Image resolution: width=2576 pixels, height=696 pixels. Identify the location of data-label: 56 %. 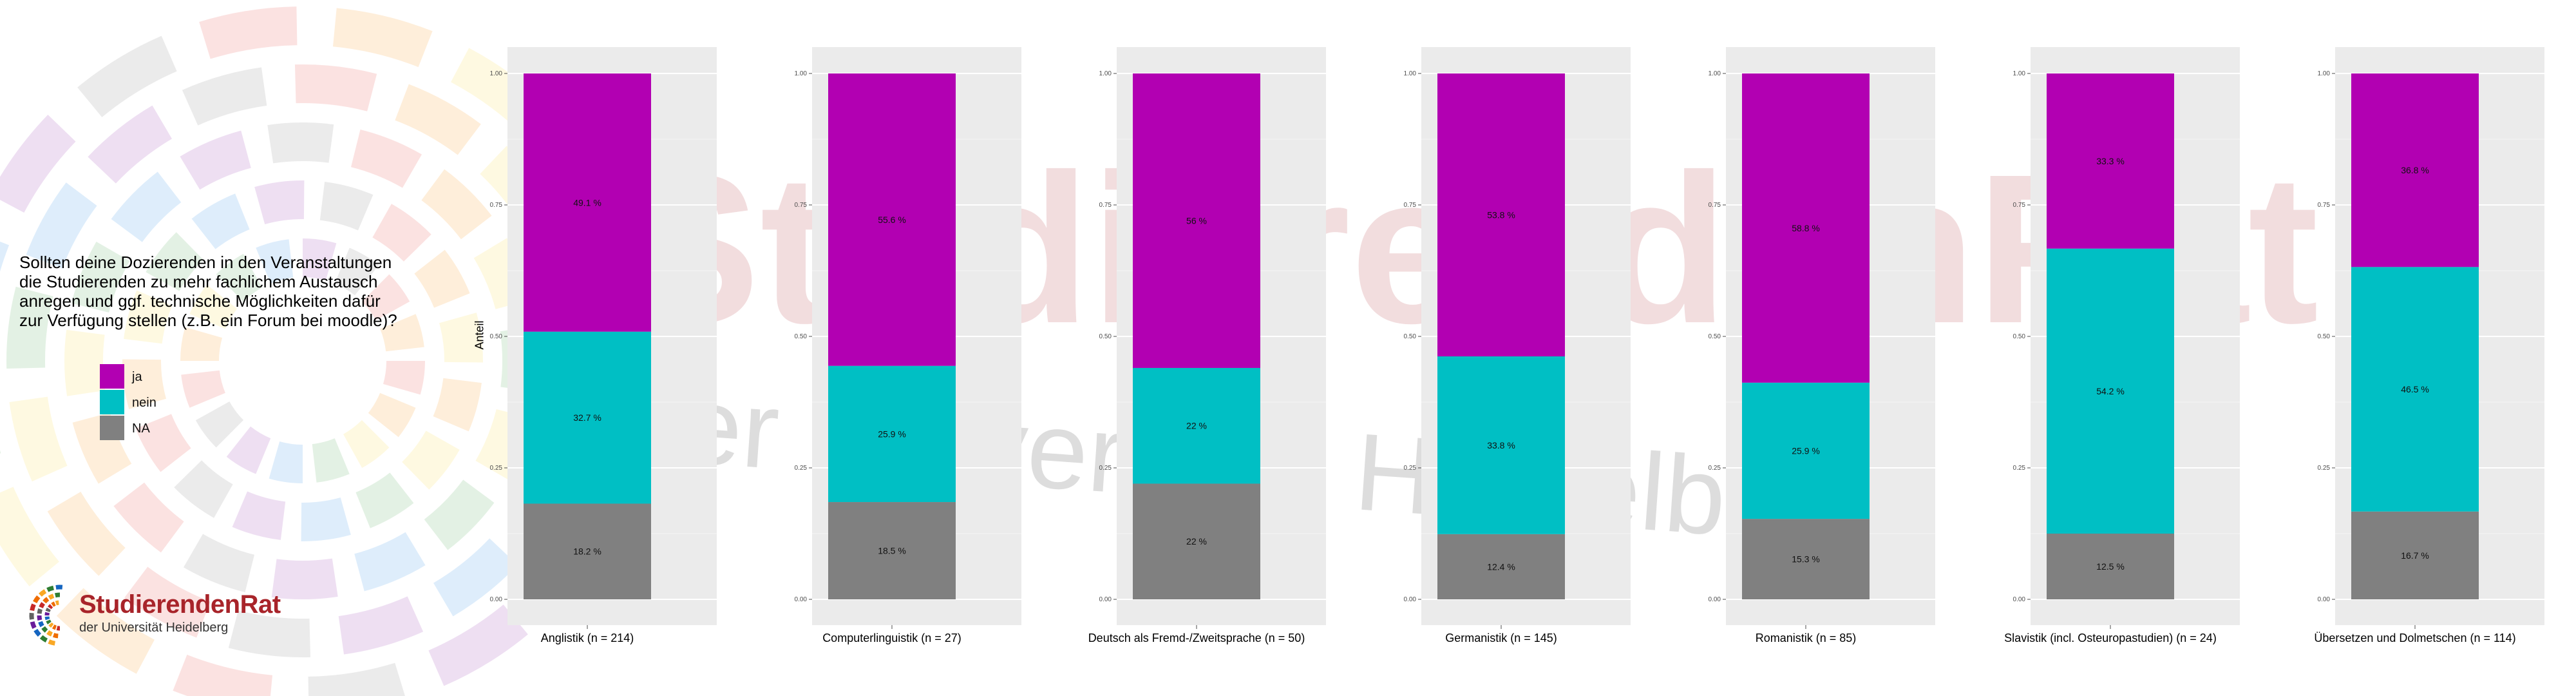
(1196, 220).